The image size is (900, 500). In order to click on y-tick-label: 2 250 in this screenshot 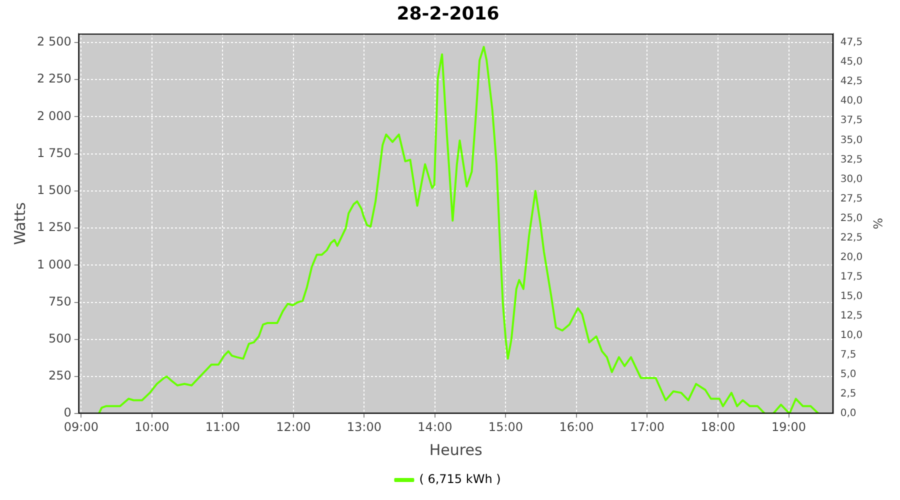, I will do `click(54, 79)`.